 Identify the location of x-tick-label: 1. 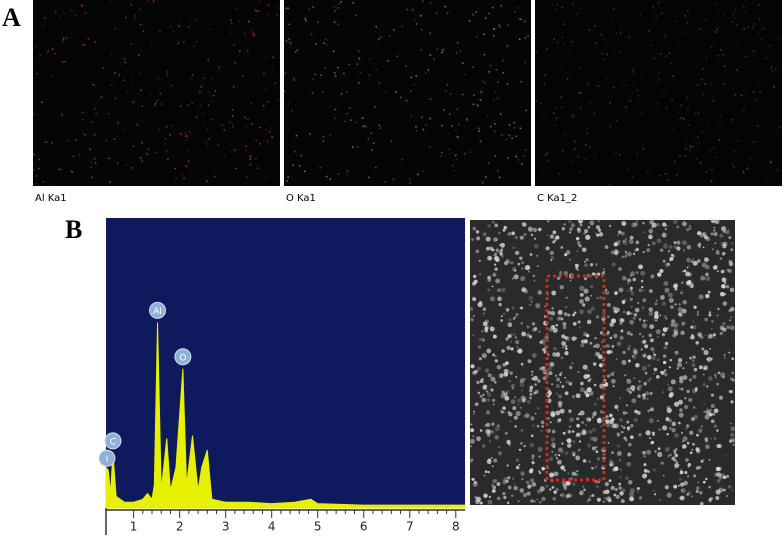
(134, 527).